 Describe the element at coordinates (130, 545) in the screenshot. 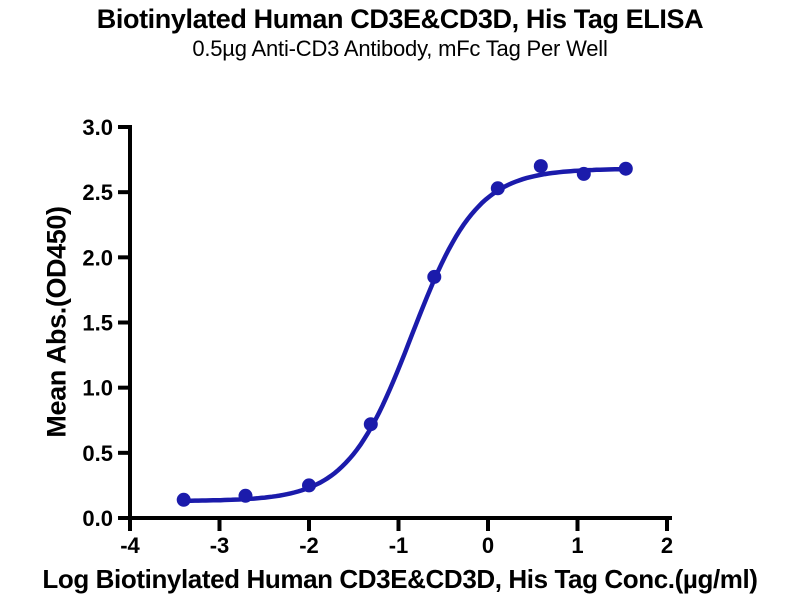

I see `x-tick-label: -4` at that location.